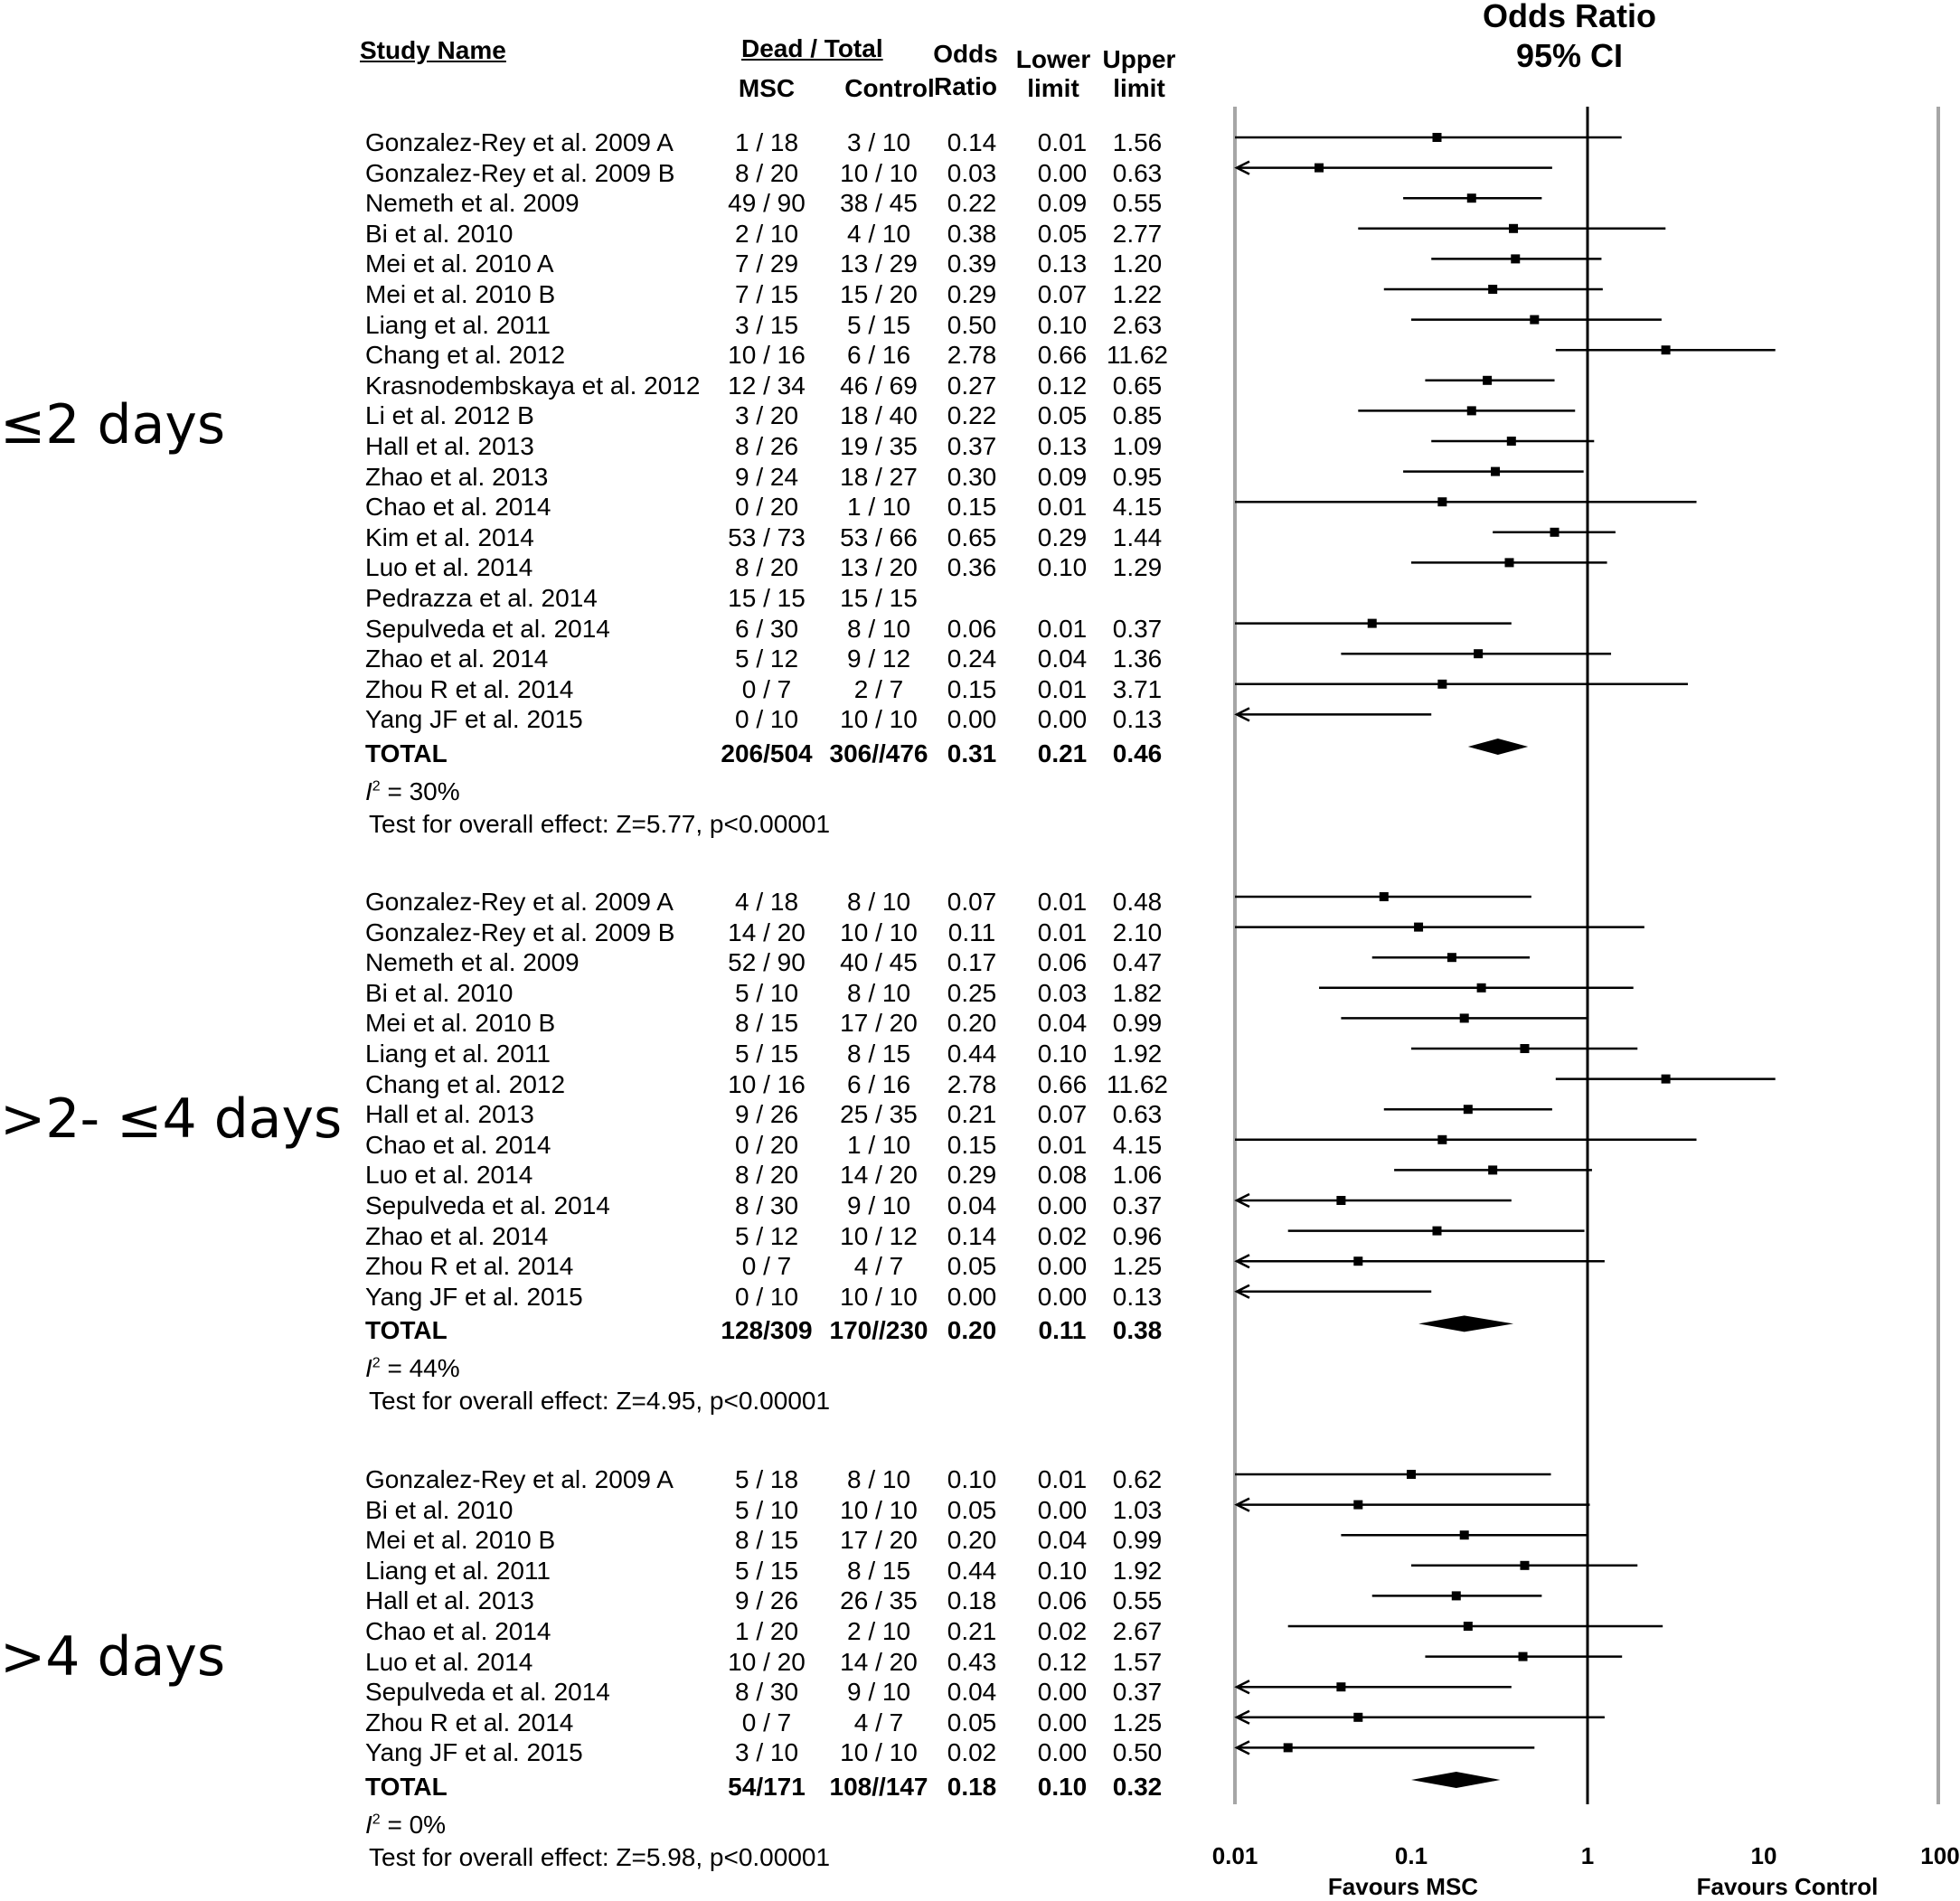 Image resolution: width=1960 pixels, height=1901 pixels. Describe the element at coordinates (972, 172) in the screenshot. I see `odds-ratio: 0.03` at that location.